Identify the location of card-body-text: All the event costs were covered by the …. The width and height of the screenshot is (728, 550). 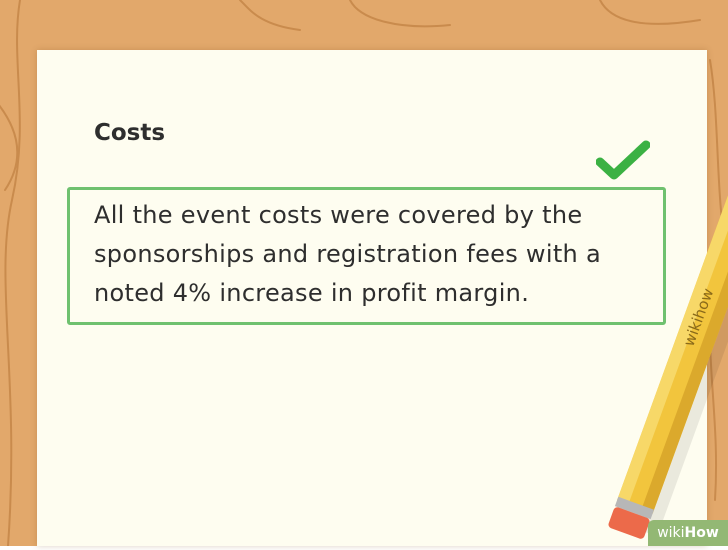
(347, 254).